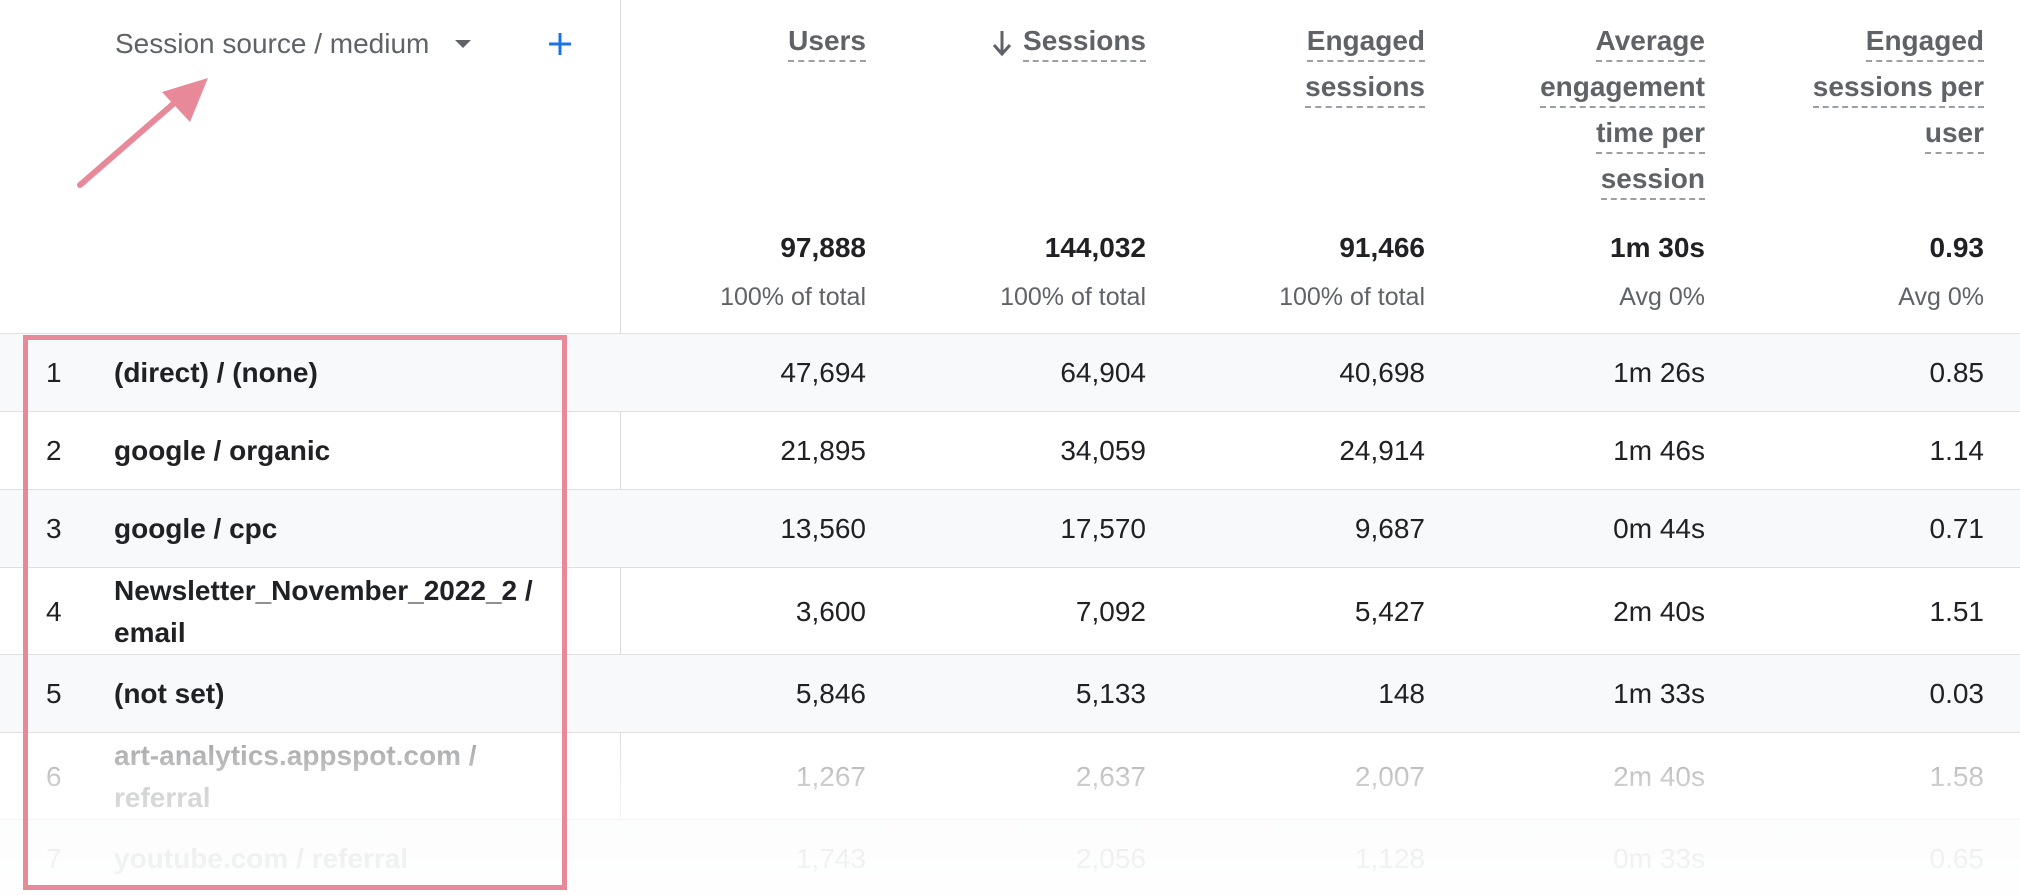 The image size is (2020, 895). Describe the element at coordinates (1659, 858) in the screenshot. I see `row-metric-avg-engagement-time: 0m 33s` at that location.